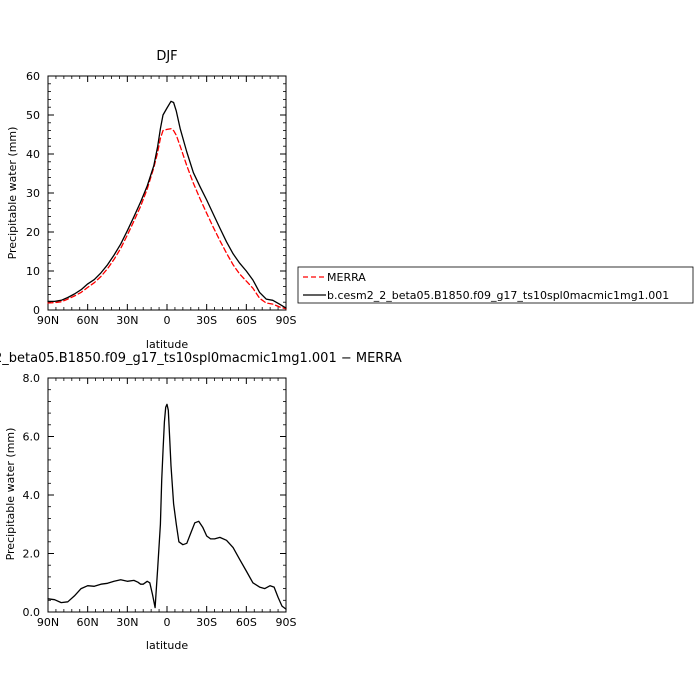 This screenshot has width=700, height=700. I want to click on legend-box, so click(495, 285).